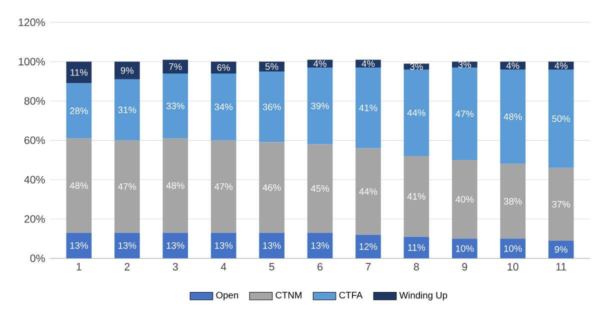  I want to click on data-label: 39%, so click(320, 106).